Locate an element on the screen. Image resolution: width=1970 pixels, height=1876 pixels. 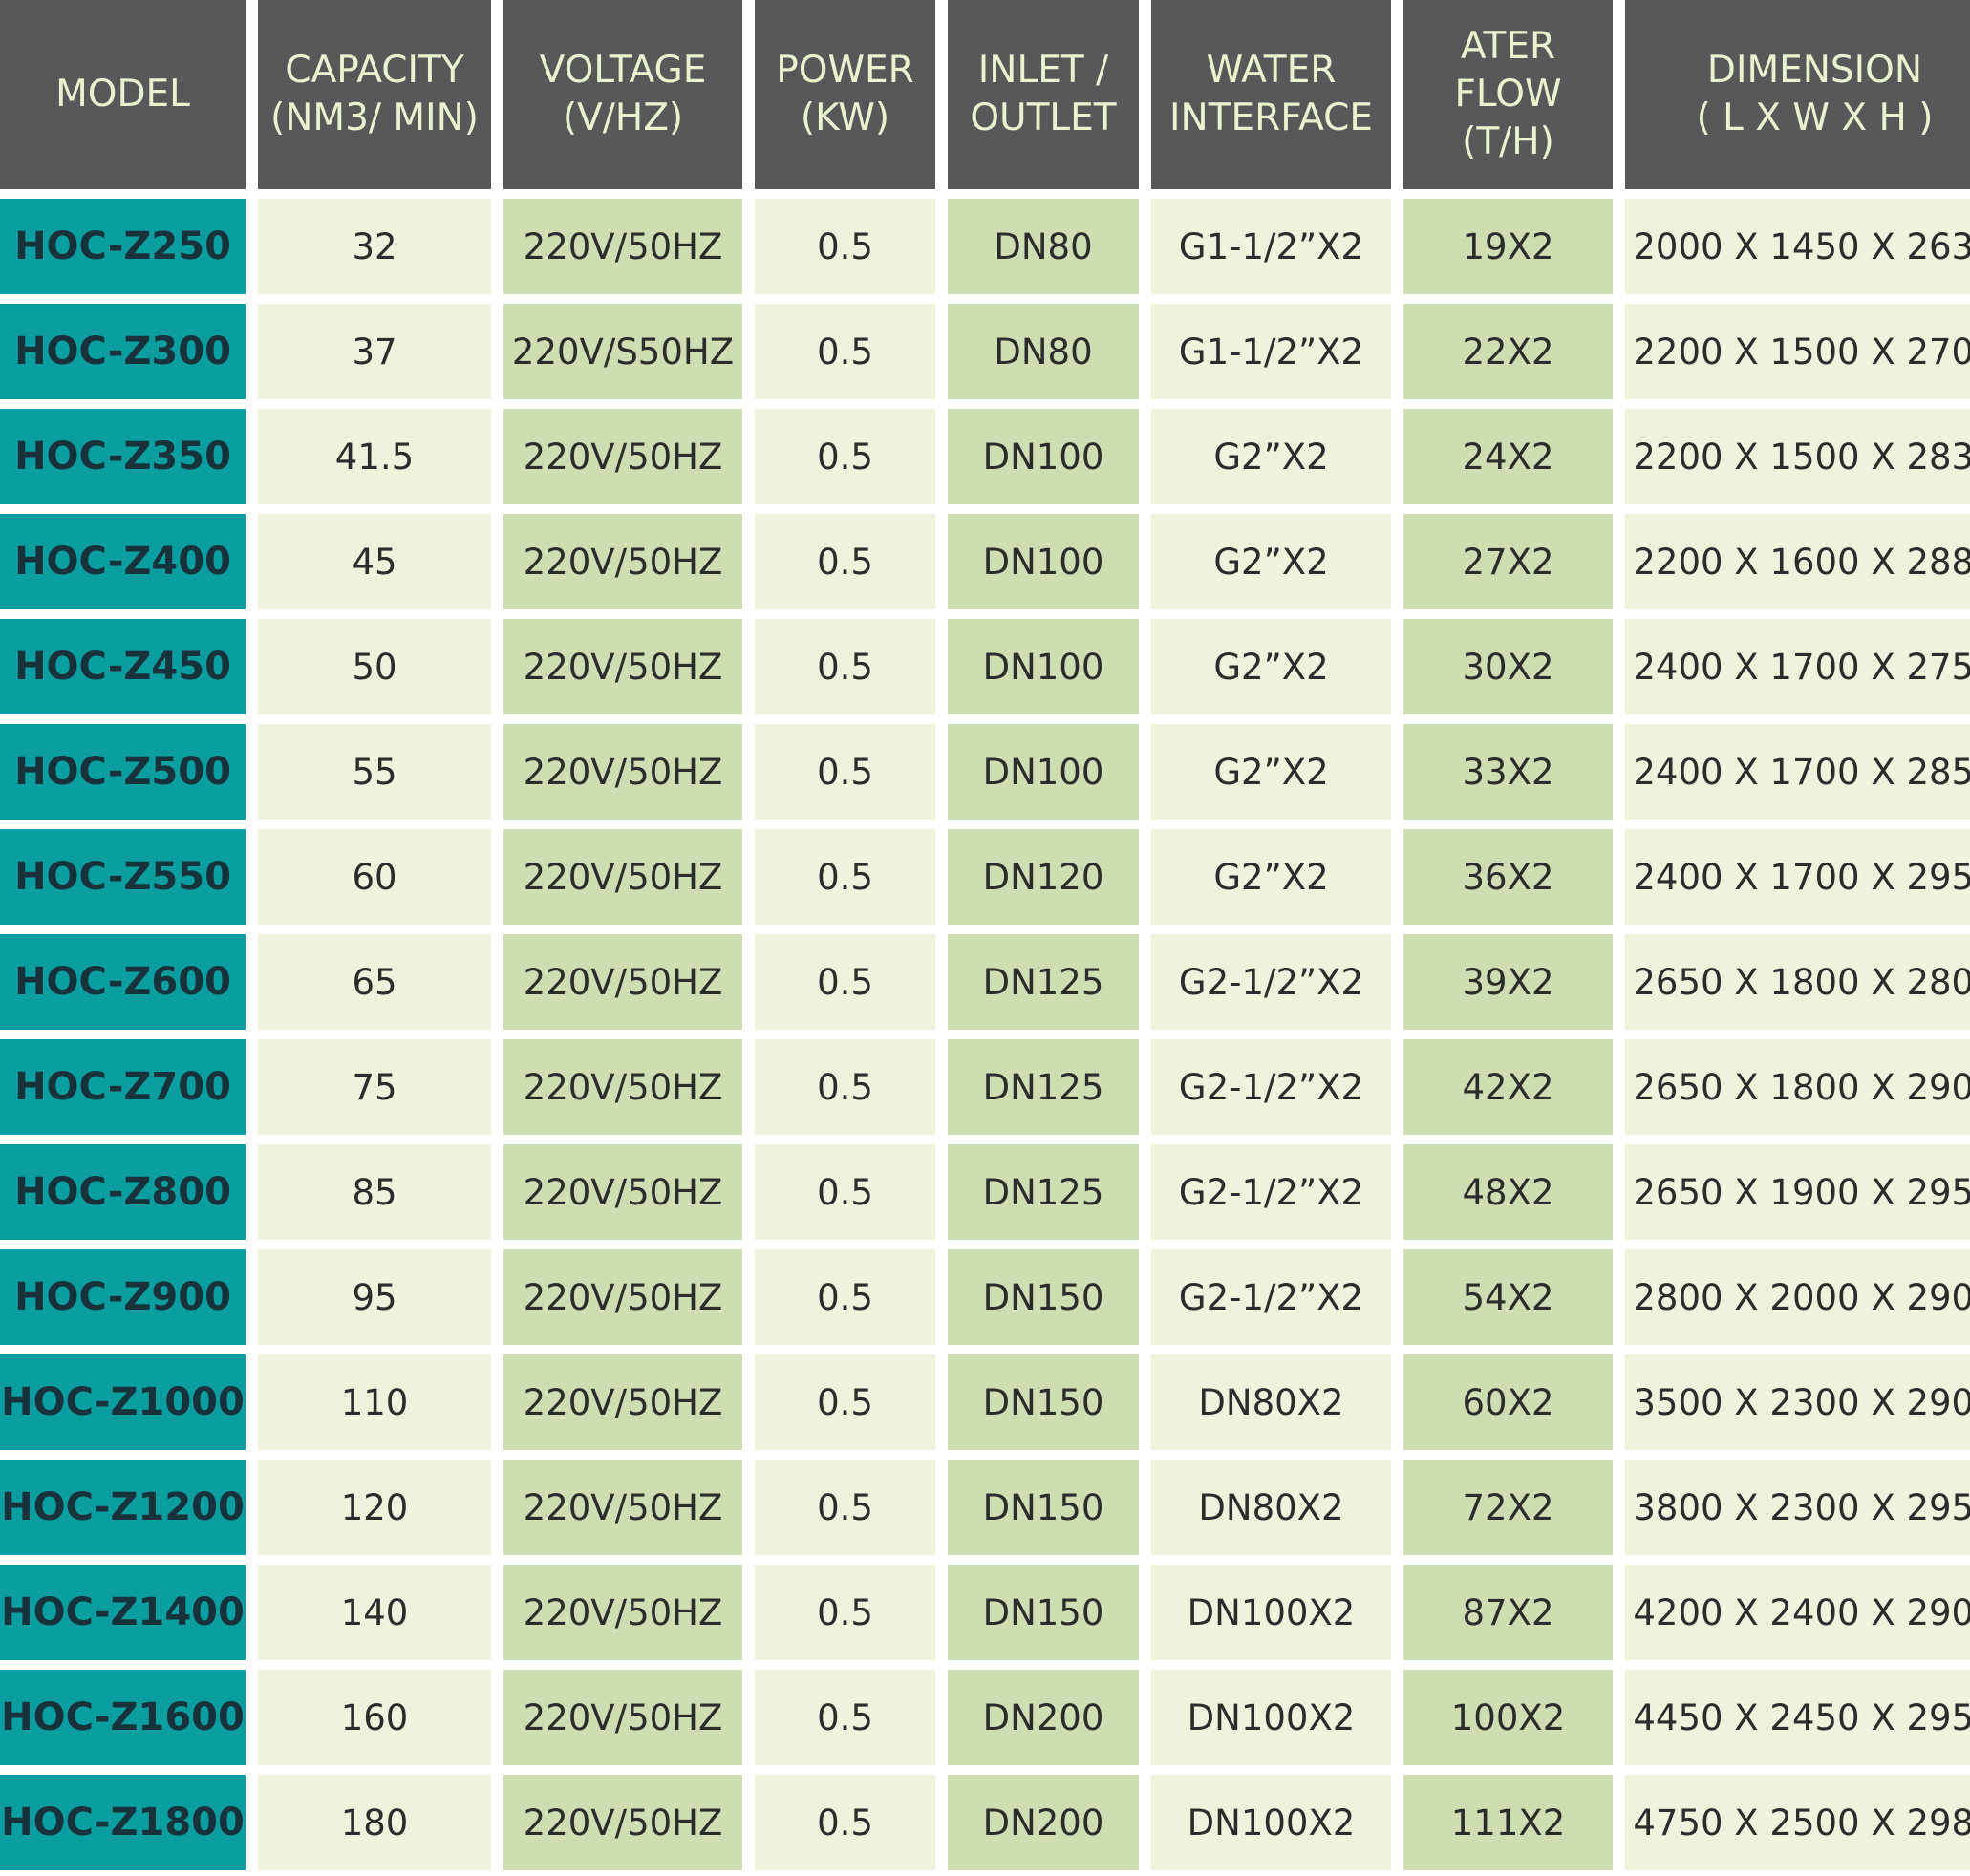
header-voltage-line: (V/HZ) is located at coordinates (623, 117).